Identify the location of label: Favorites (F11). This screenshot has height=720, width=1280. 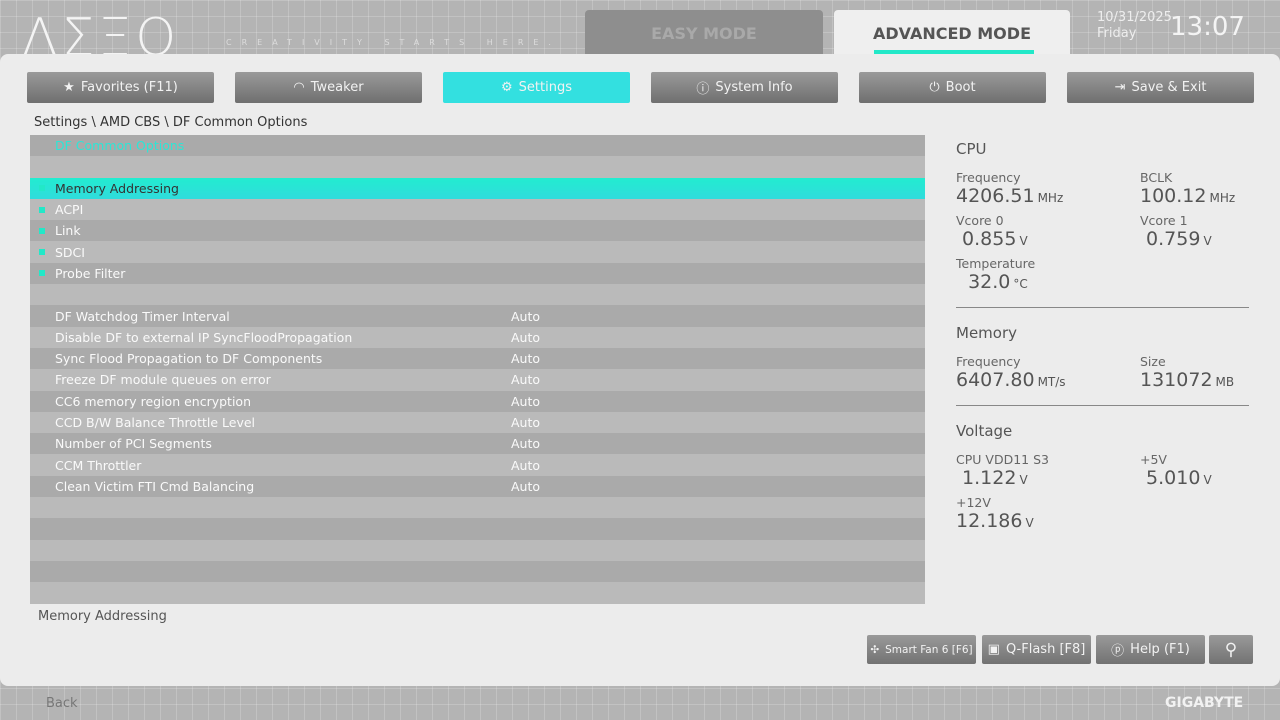
(129, 87).